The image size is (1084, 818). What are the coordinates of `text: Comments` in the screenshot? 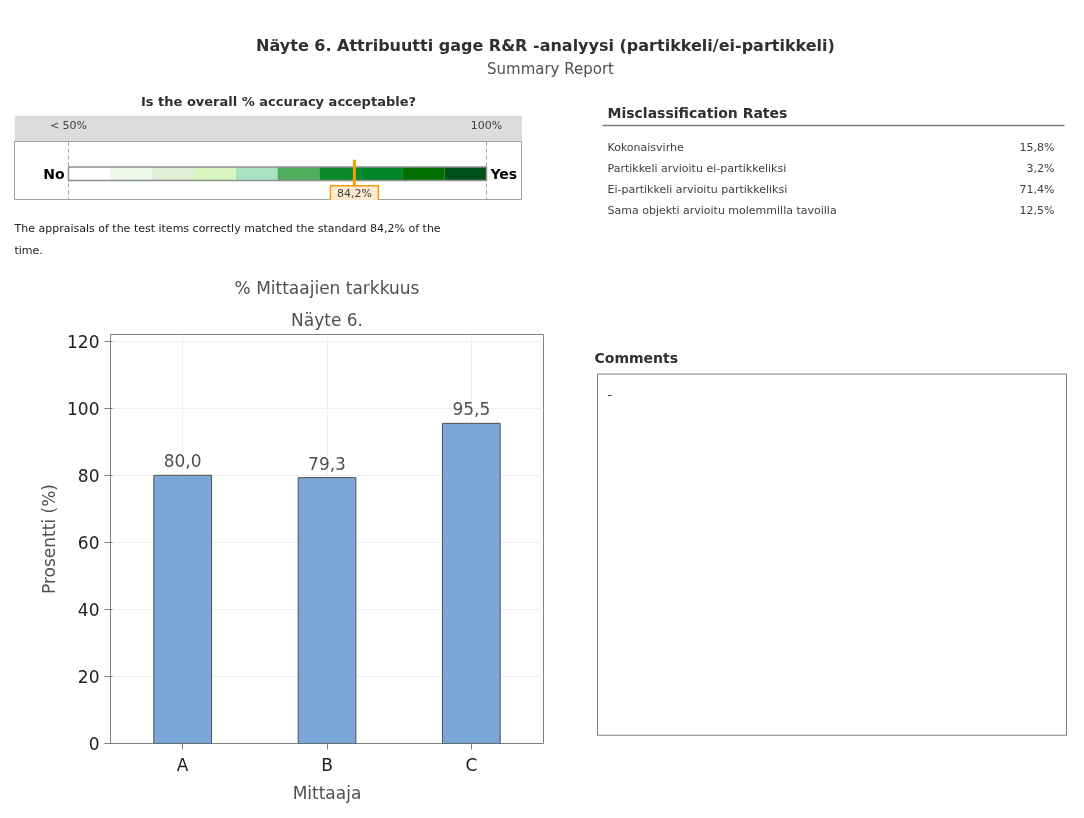 It's located at (636, 358).